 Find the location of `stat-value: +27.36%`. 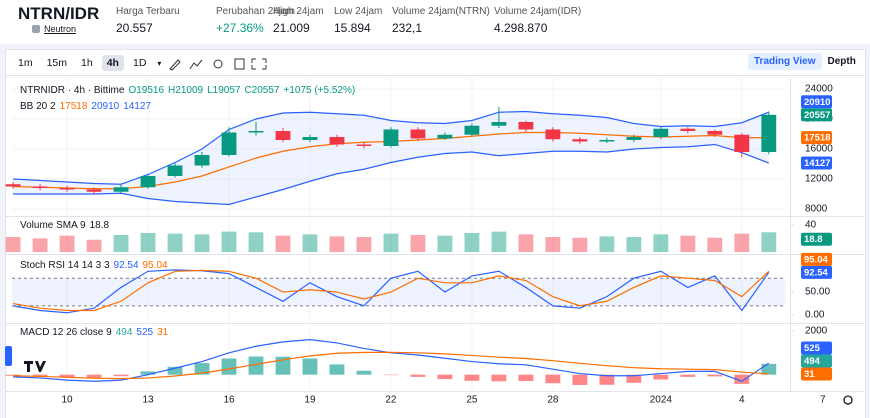

stat-value: +27.36% is located at coordinates (240, 28).